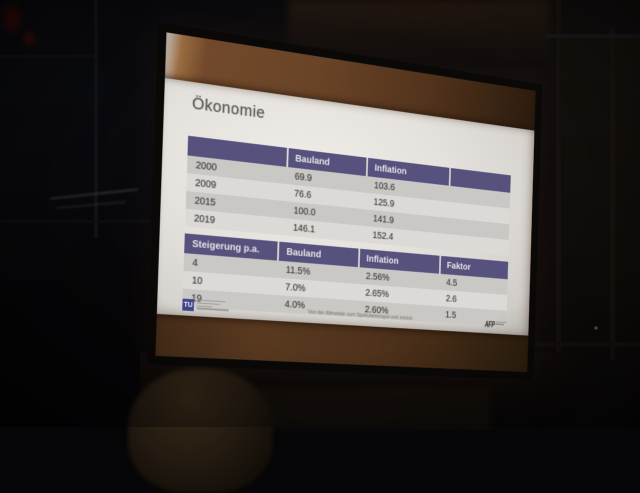  What do you see at coordinates (188, 305) in the screenshot?
I see `tu-logo-icon: TU` at bounding box center [188, 305].